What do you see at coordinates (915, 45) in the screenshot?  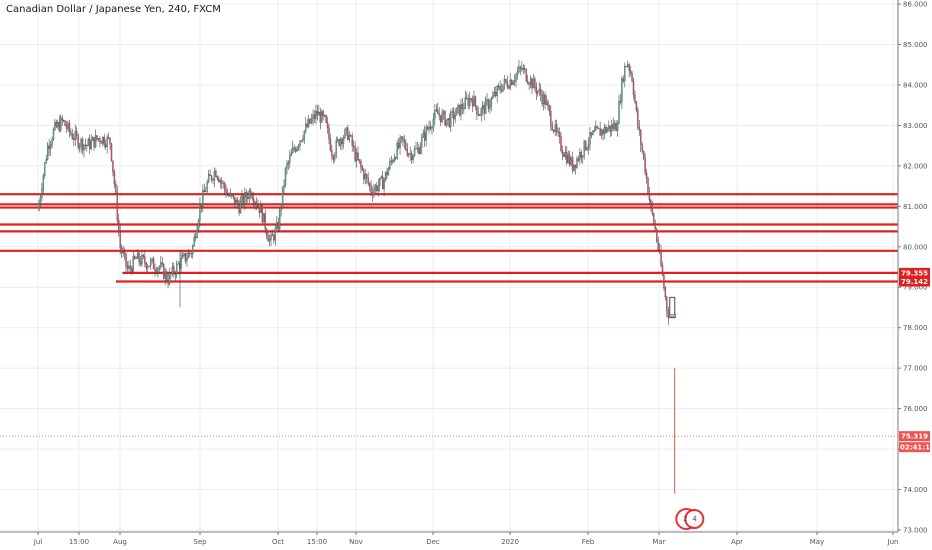 I see `price-axis-label: 85.000` at bounding box center [915, 45].